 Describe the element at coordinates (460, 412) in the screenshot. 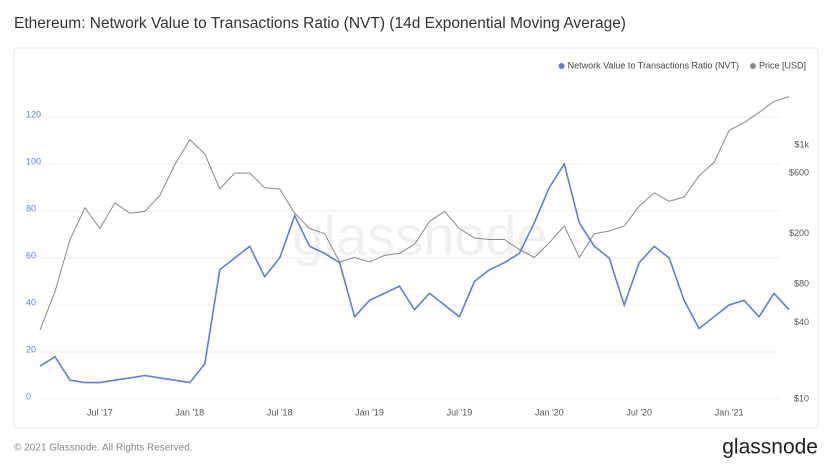

I see `x-tick-label: Jul '19` at that location.